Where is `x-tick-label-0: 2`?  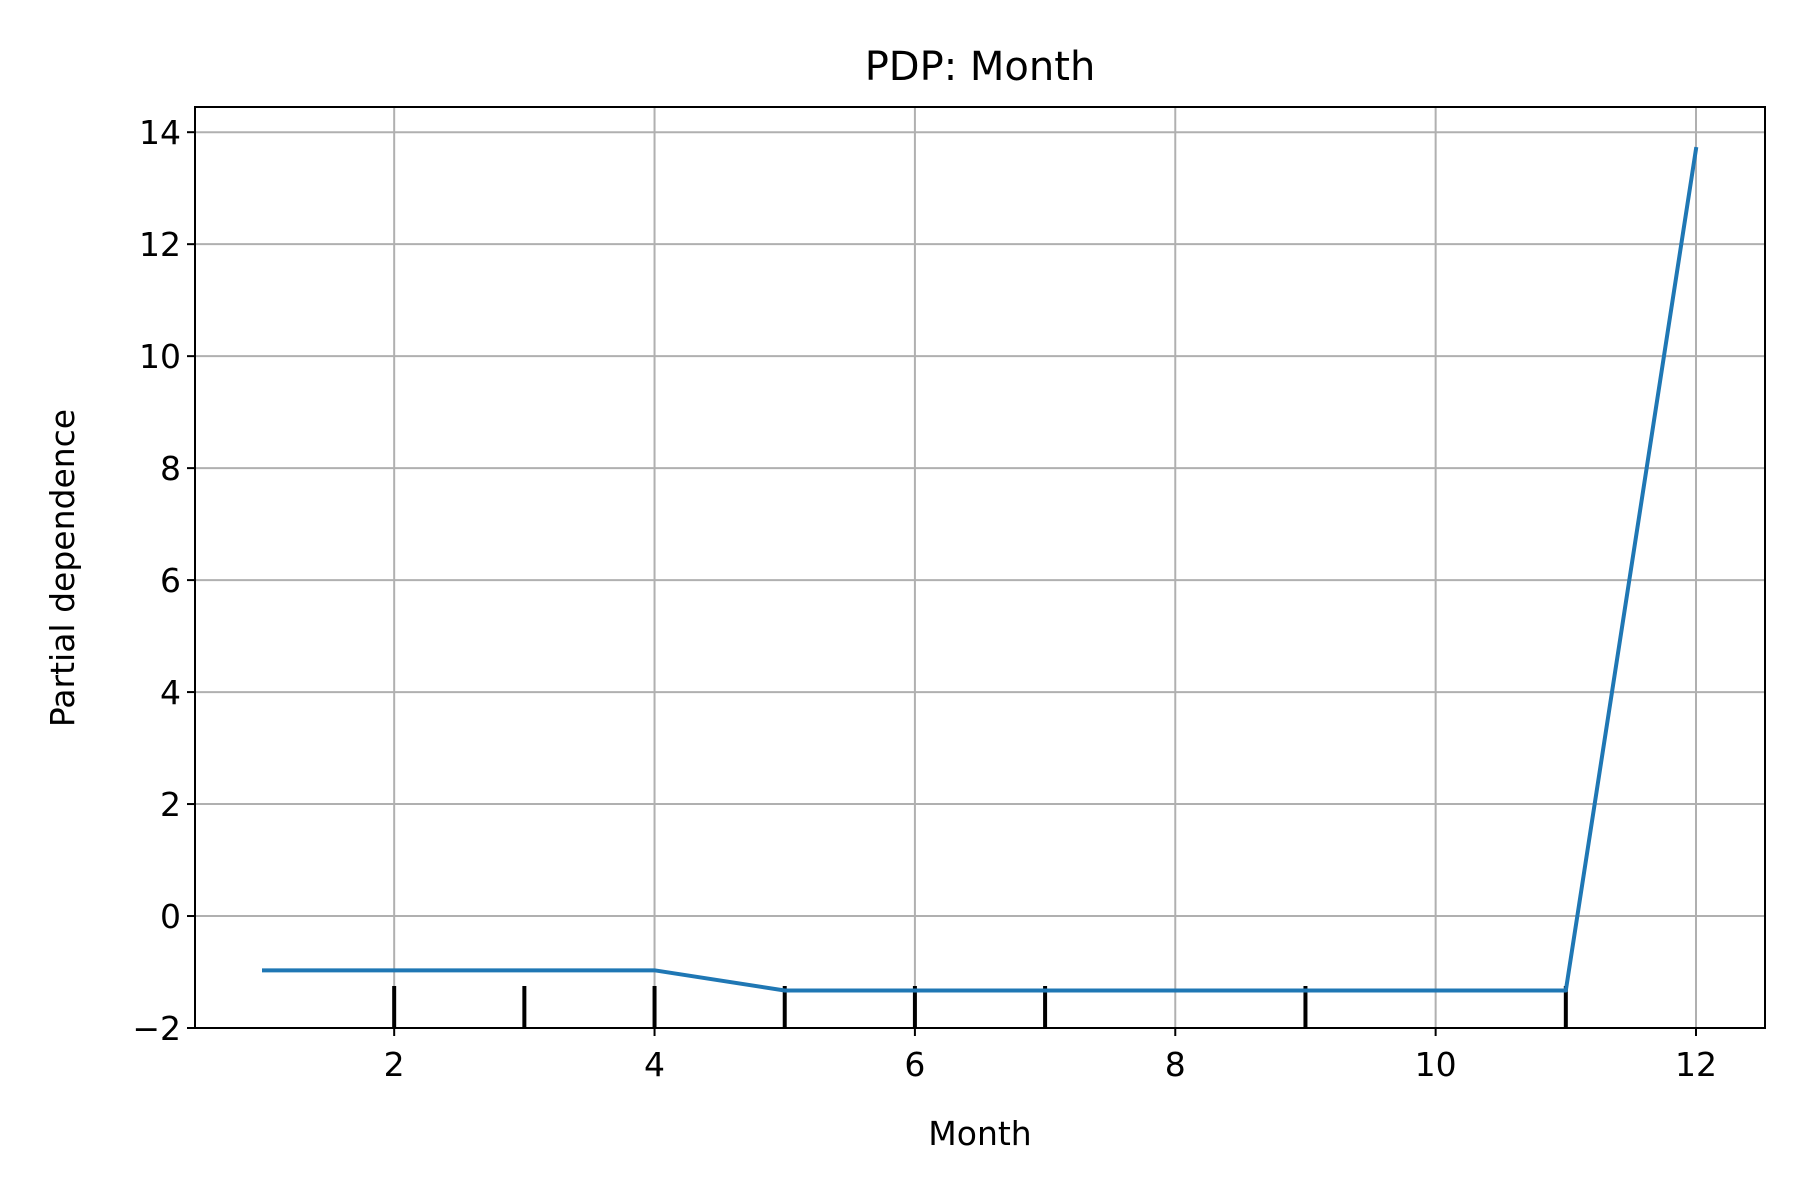 x-tick-label-0: 2 is located at coordinates (394, 1064).